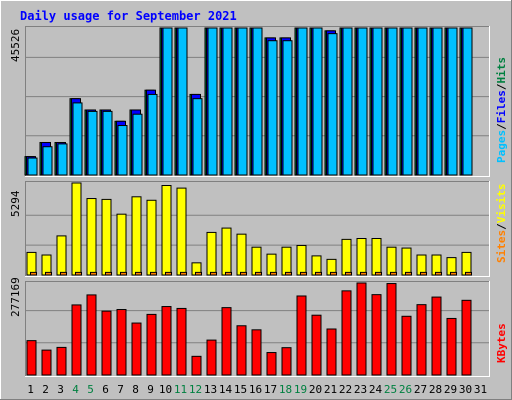 The height and width of the screenshot is (400, 512). Describe the element at coordinates (45, 389) in the screenshot. I see `x-tick-day-2: 2` at that location.